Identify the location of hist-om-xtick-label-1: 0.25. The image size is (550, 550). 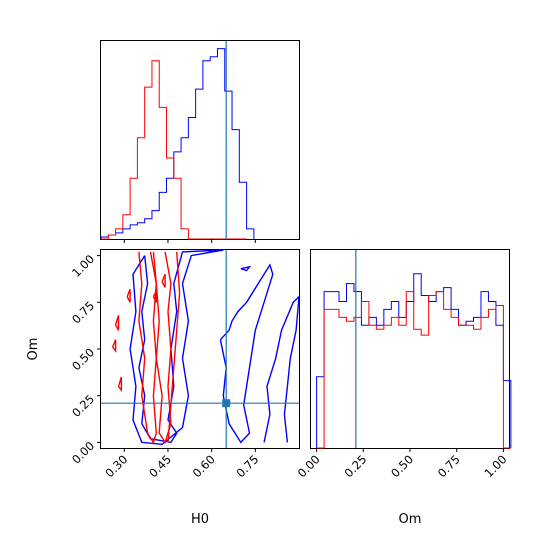
(355, 466).